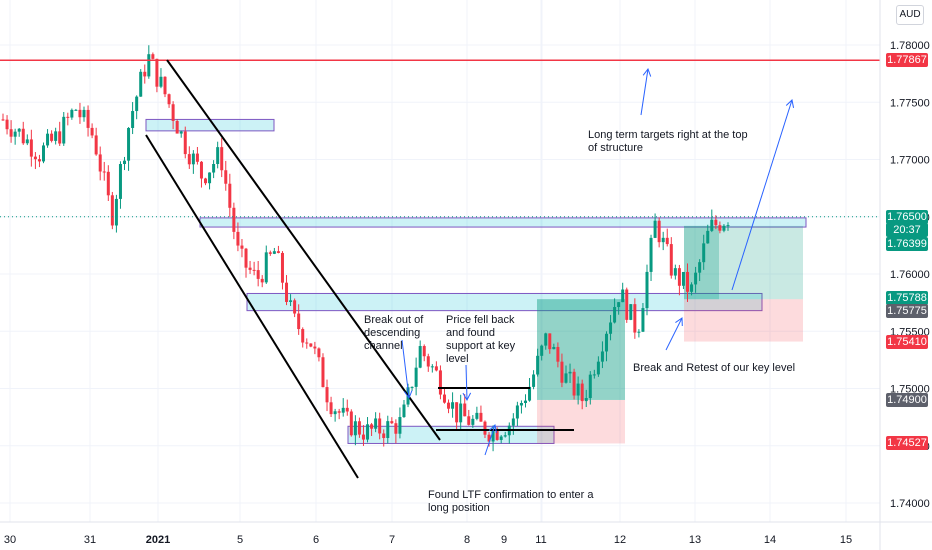 The width and height of the screenshot is (932, 550). What do you see at coordinates (907, 298) in the screenshot?
I see `price-tag: 1.75788` at bounding box center [907, 298].